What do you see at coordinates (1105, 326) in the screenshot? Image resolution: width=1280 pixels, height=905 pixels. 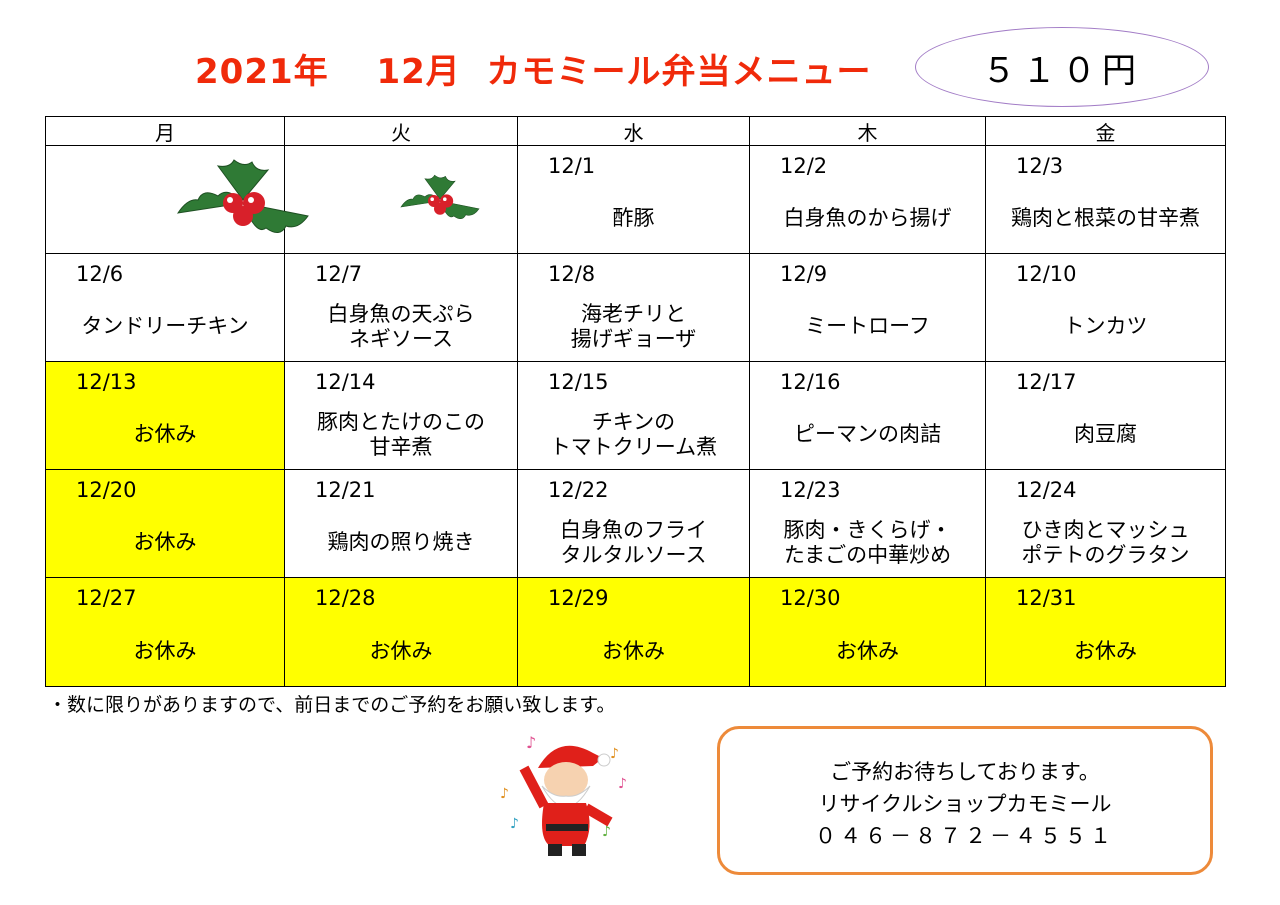 I see `menu-item: トンカツ` at bounding box center [1105, 326].